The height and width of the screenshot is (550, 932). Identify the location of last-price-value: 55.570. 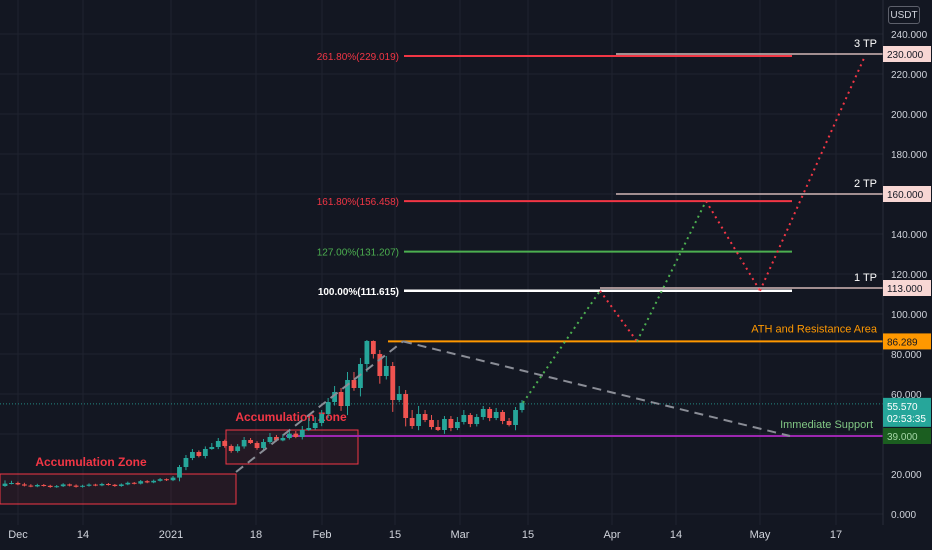
(902, 407).